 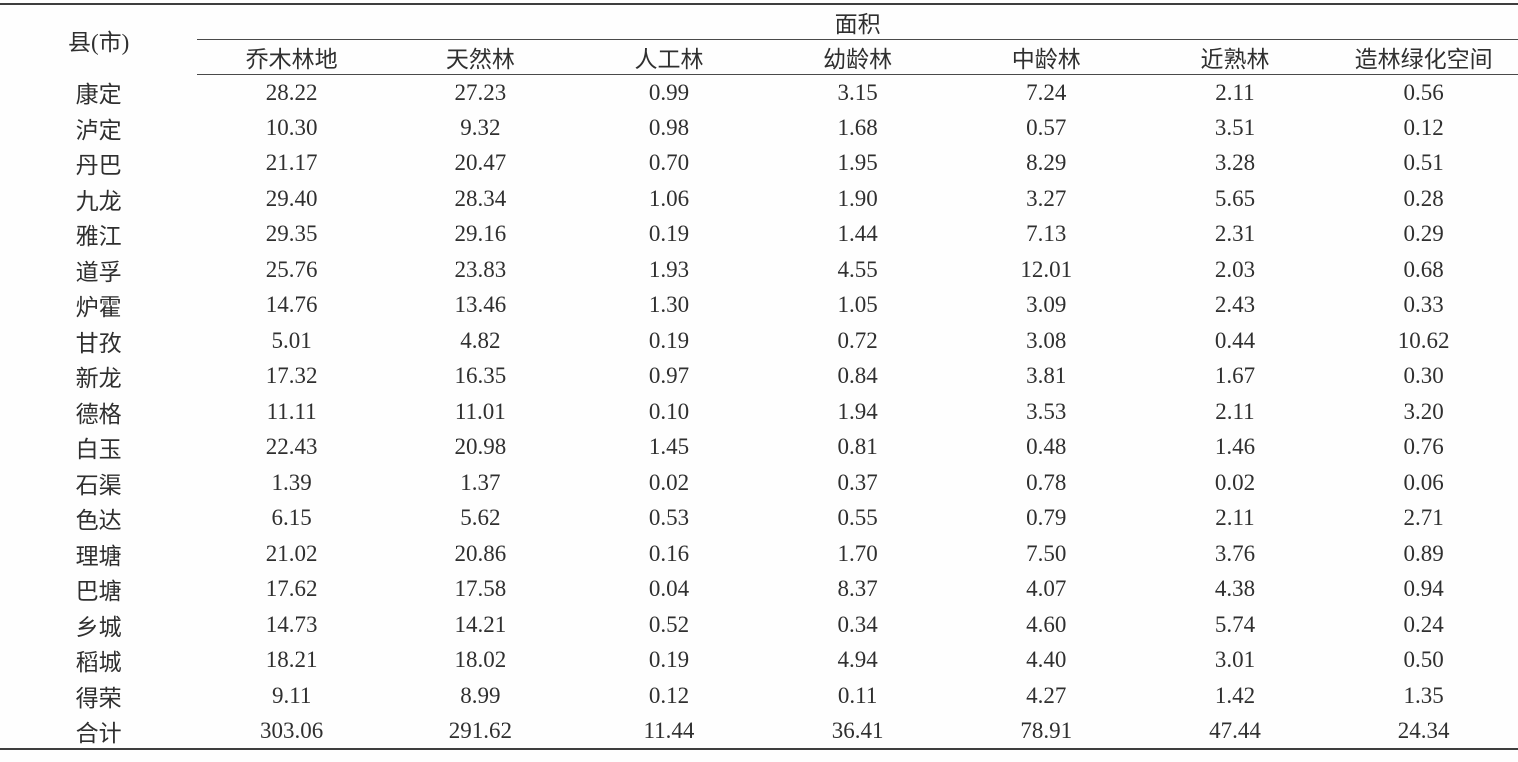 I want to click on value-cell: 0.84, so click(x=857, y=376).